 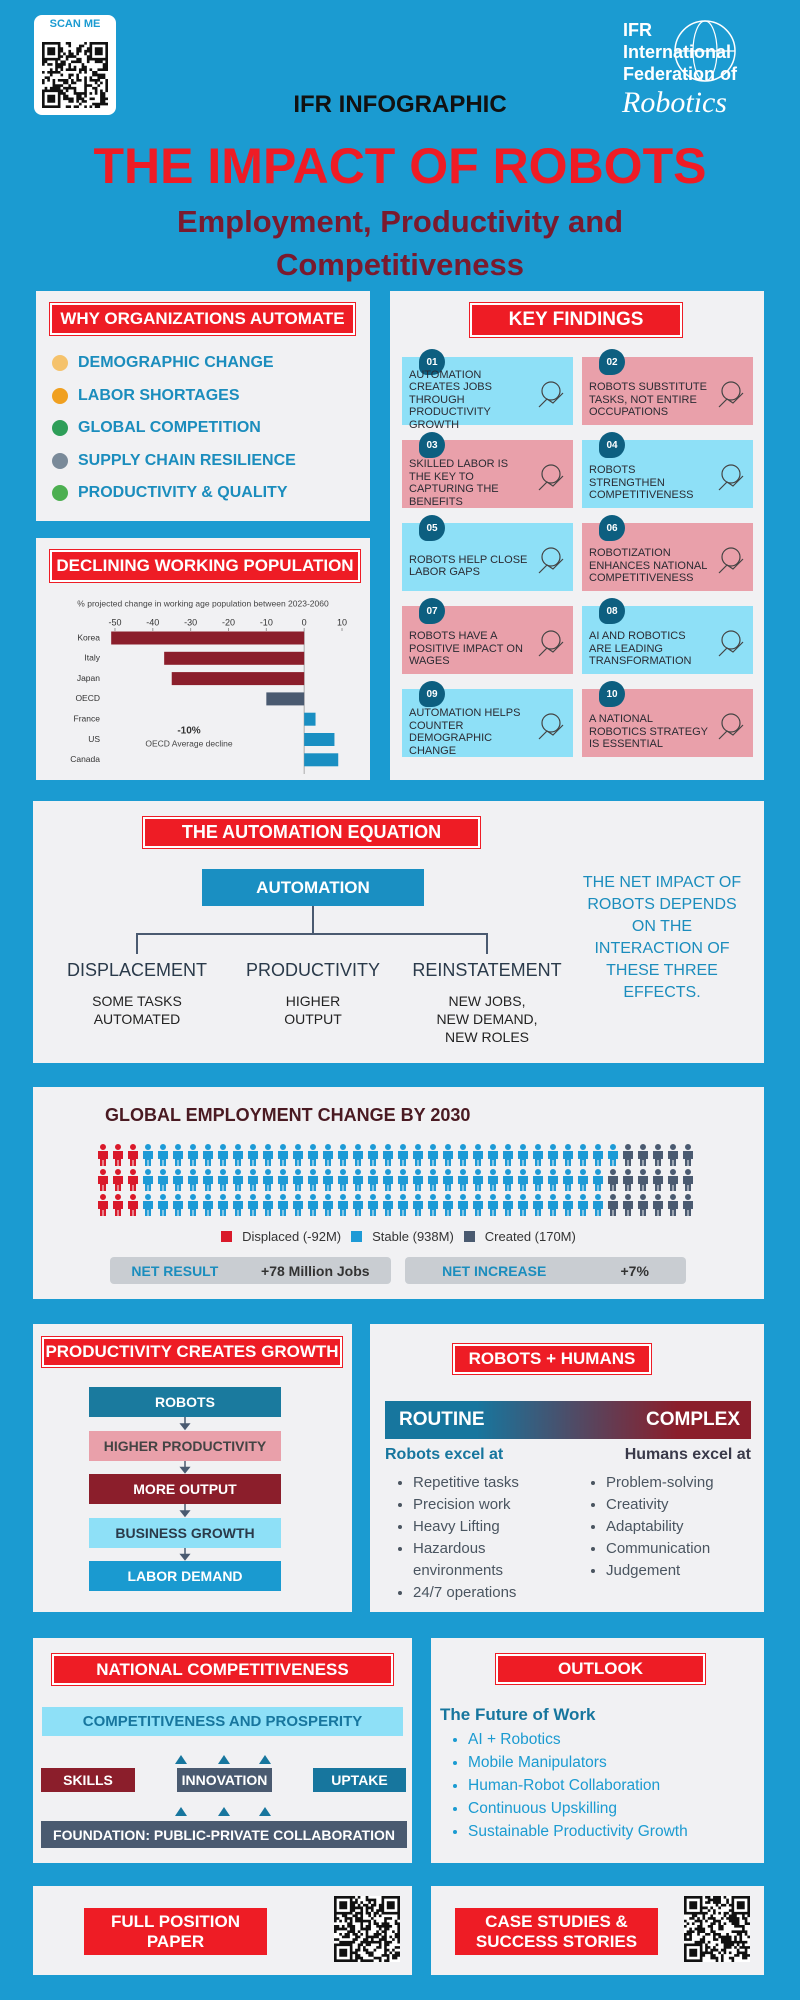 I want to click on item-icon, so click(x=60, y=395).